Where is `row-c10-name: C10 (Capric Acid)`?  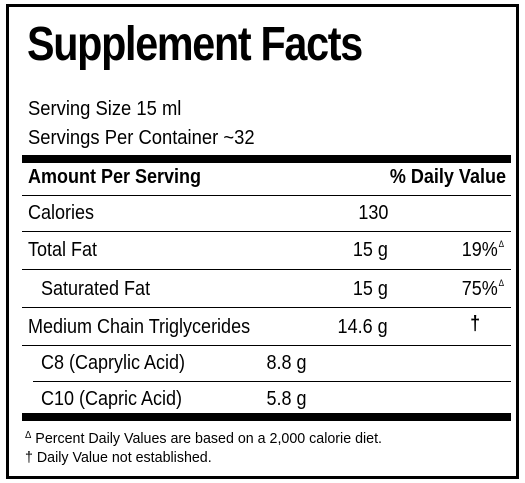
row-c10-name: C10 (Capric Acid) is located at coordinates (112, 399).